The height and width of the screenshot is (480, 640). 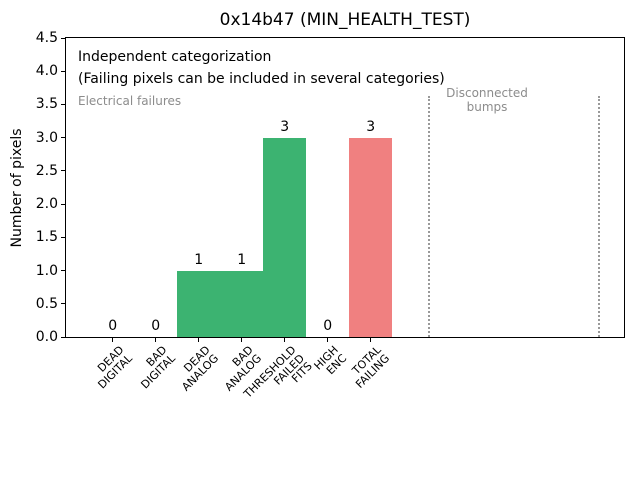 I want to click on y-tick-label: 0.0, so click(x=46, y=337).